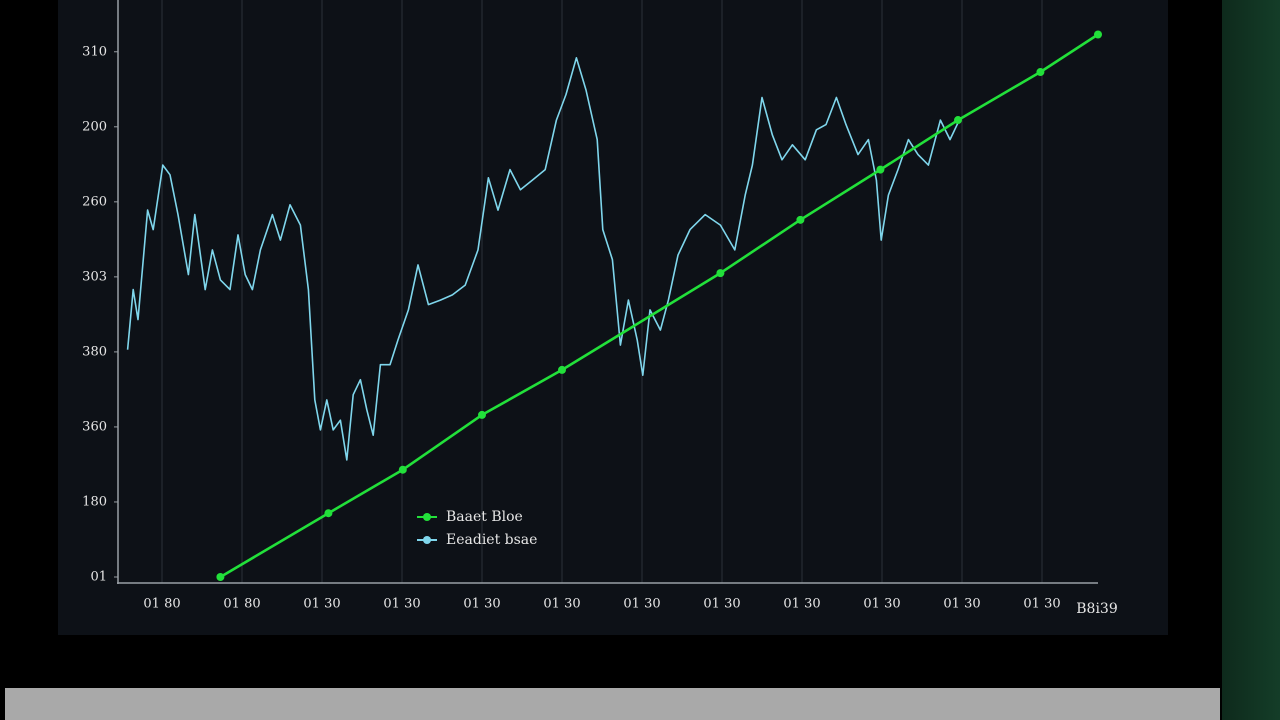 The height and width of the screenshot is (720, 1280). I want to click on y-tick-label: 260, so click(94, 201).